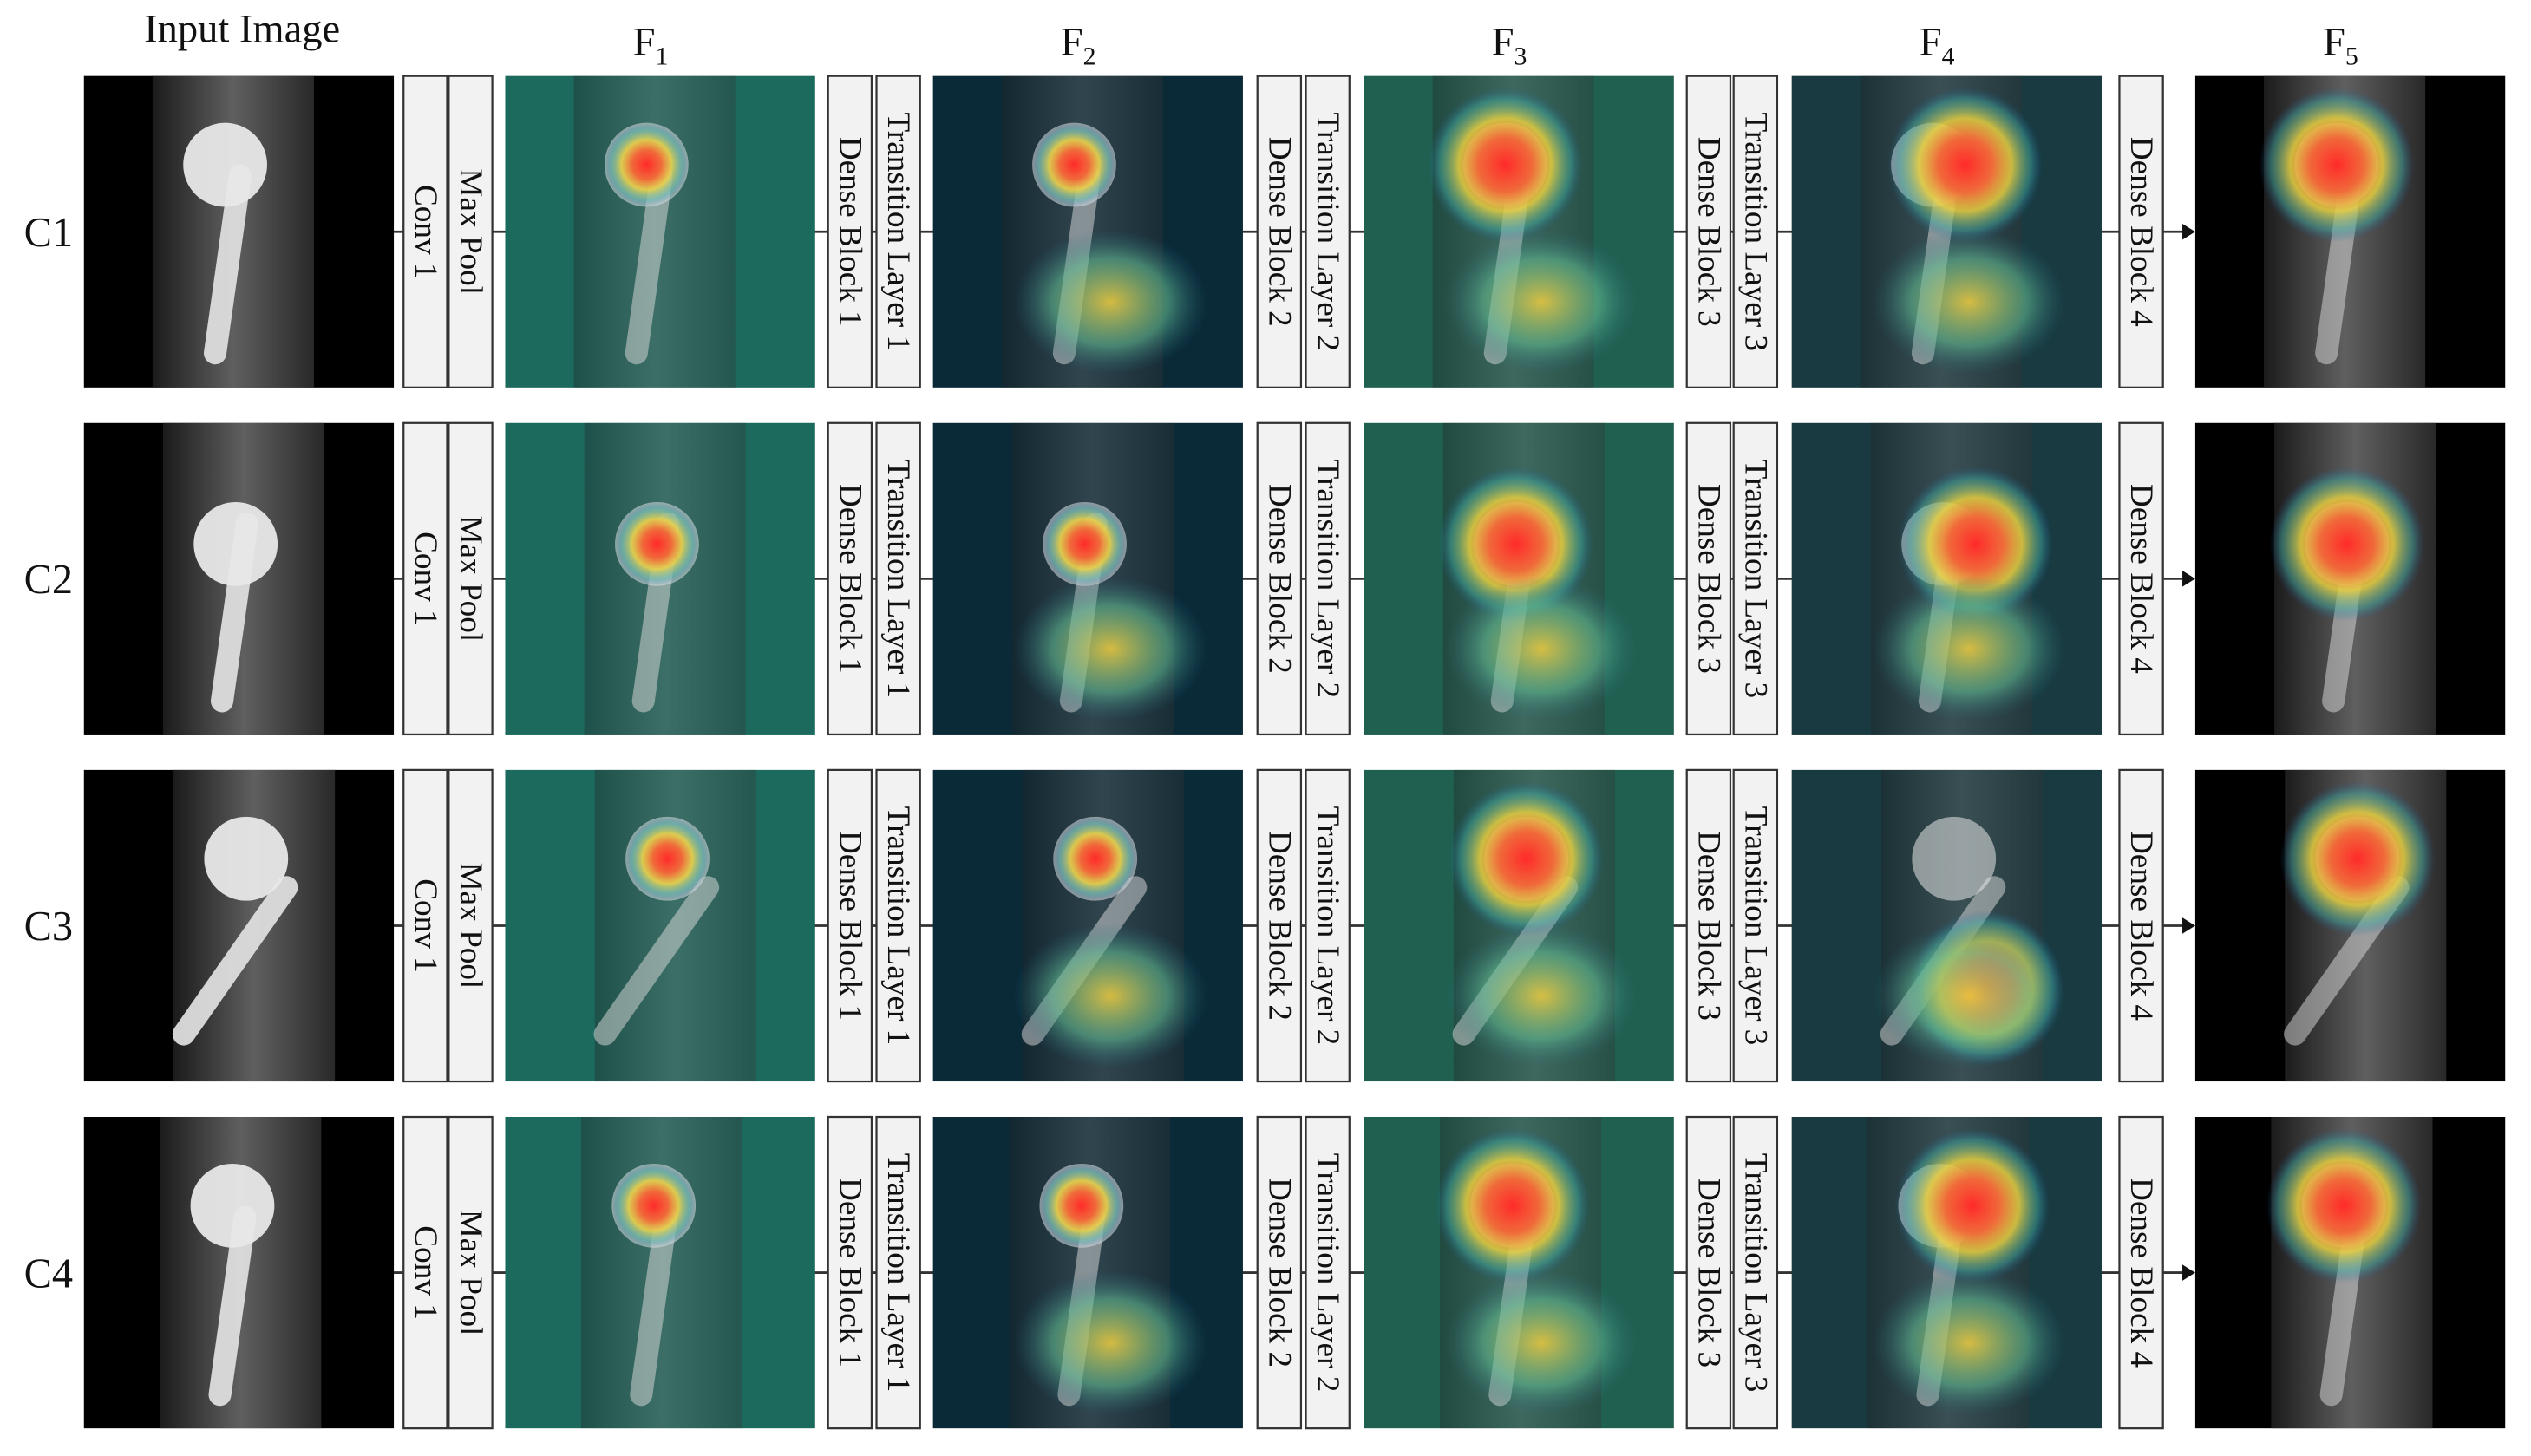 This screenshot has height=1456, width=2531. Describe the element at coordinates (661, 56) in the screenshot. I see `feature-sub: 1` at that location.